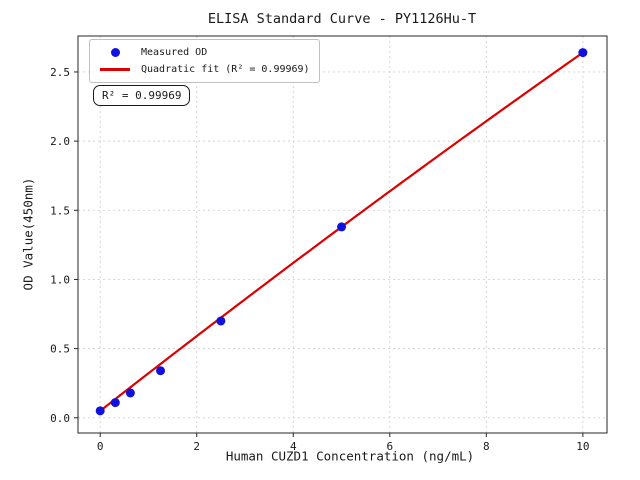  Describe the element at coordinates (60, 418) in the screenshot. I see `y-tick-label: 0.0` at that location.